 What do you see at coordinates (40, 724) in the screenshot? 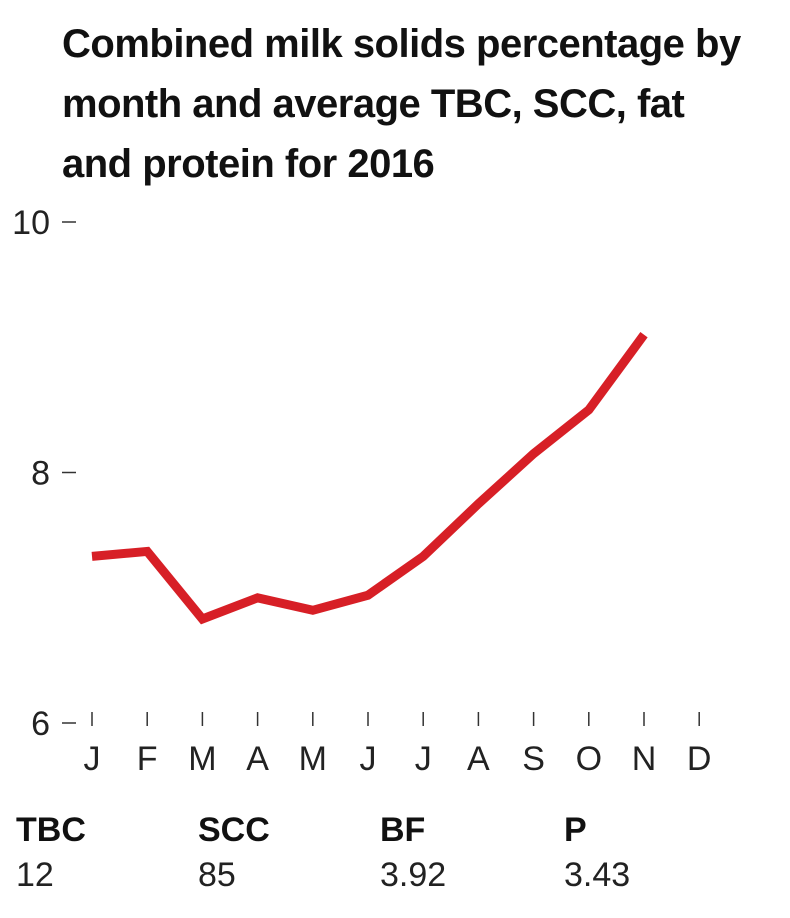
I see `y-tick-label: 6` at bounding box center [40, 724].